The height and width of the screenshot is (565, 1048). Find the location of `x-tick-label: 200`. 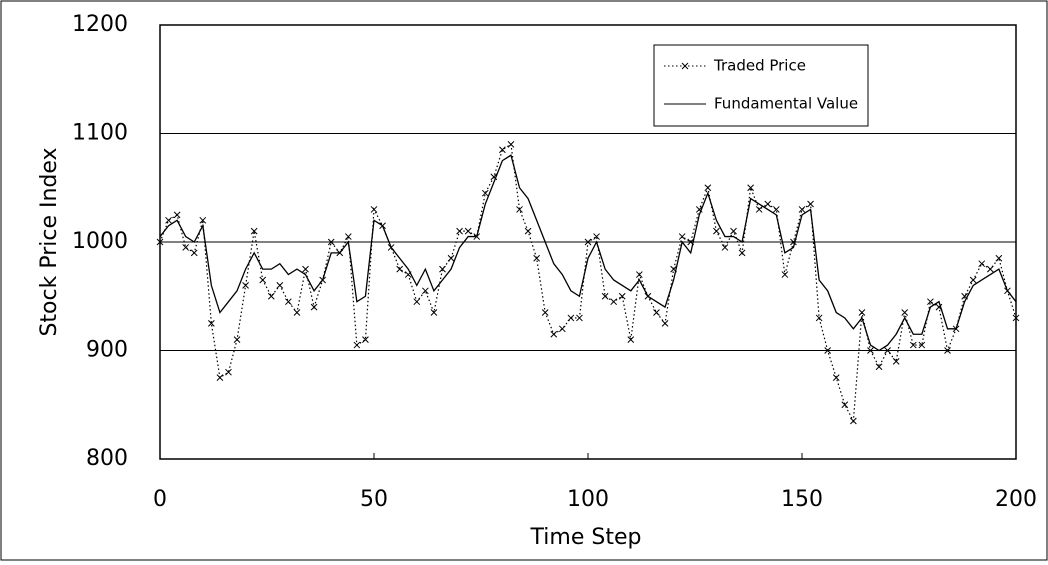

x-tick-label: 200 is located at coordinates (1016, 499).